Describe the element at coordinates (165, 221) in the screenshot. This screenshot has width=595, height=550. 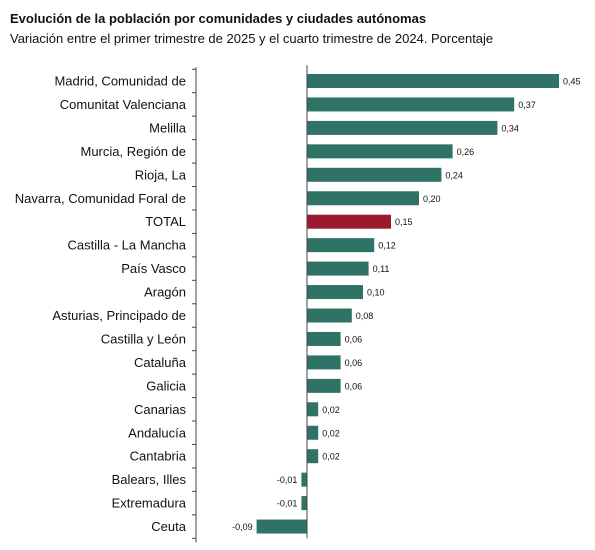
I see `category-label: TOTAL` at that location.